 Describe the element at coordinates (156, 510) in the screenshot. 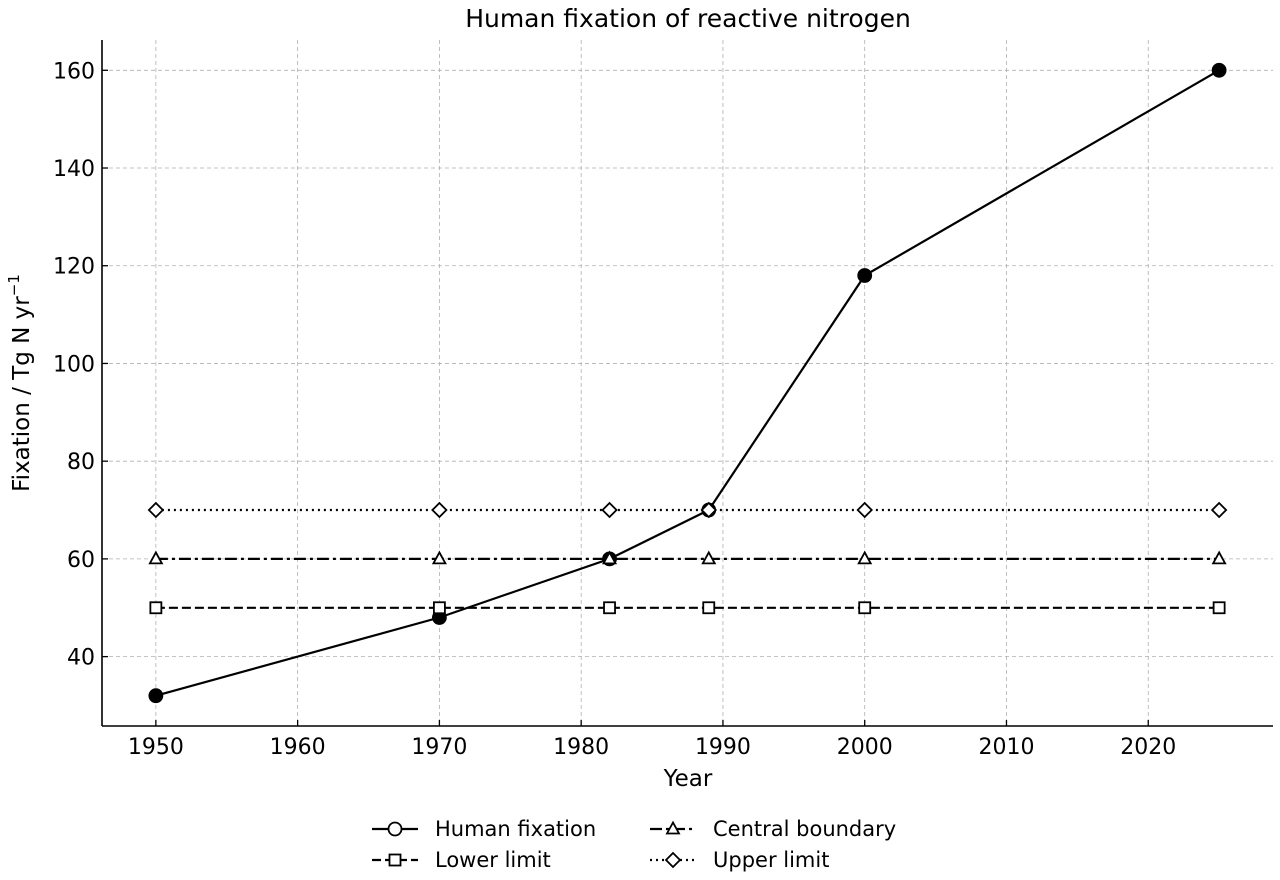

I see `point-upper-limit-1950` at that location.